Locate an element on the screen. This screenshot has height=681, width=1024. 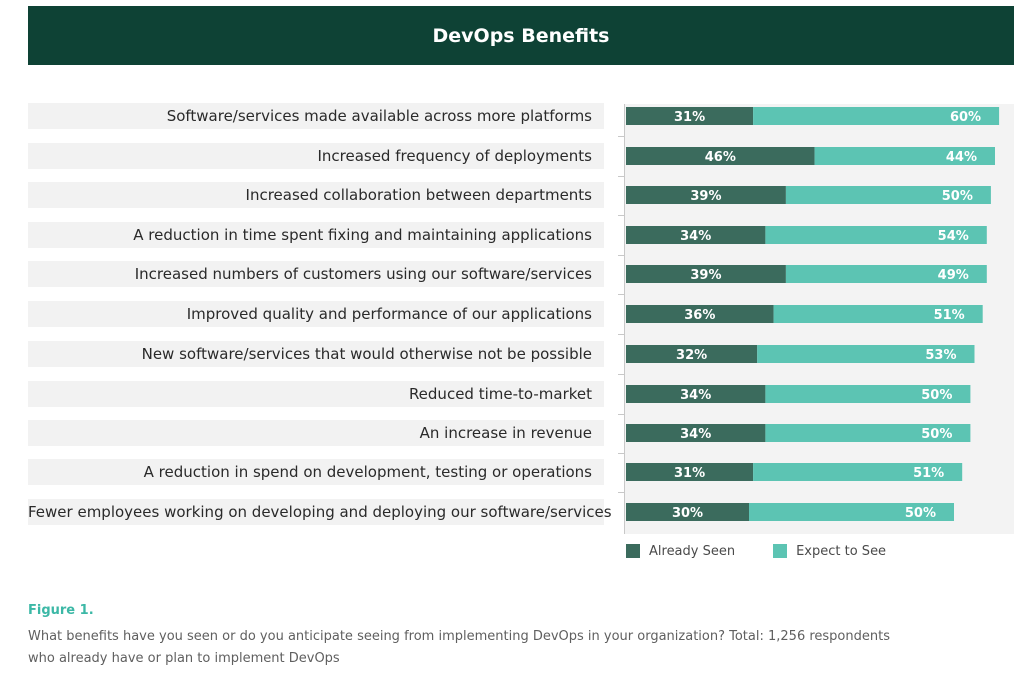
legend-swatch-already-seen is located at coordinates (633, 551).